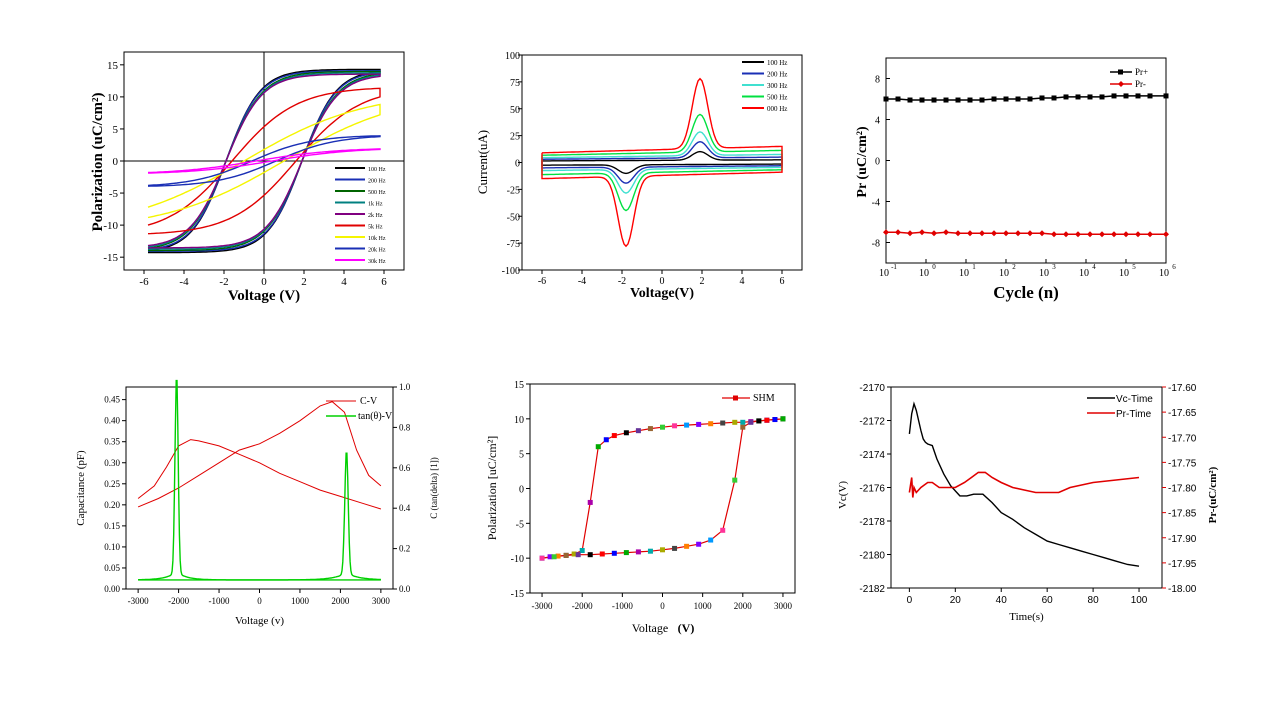  I want to click on x-tick-label: 40, so click(1002, 600).